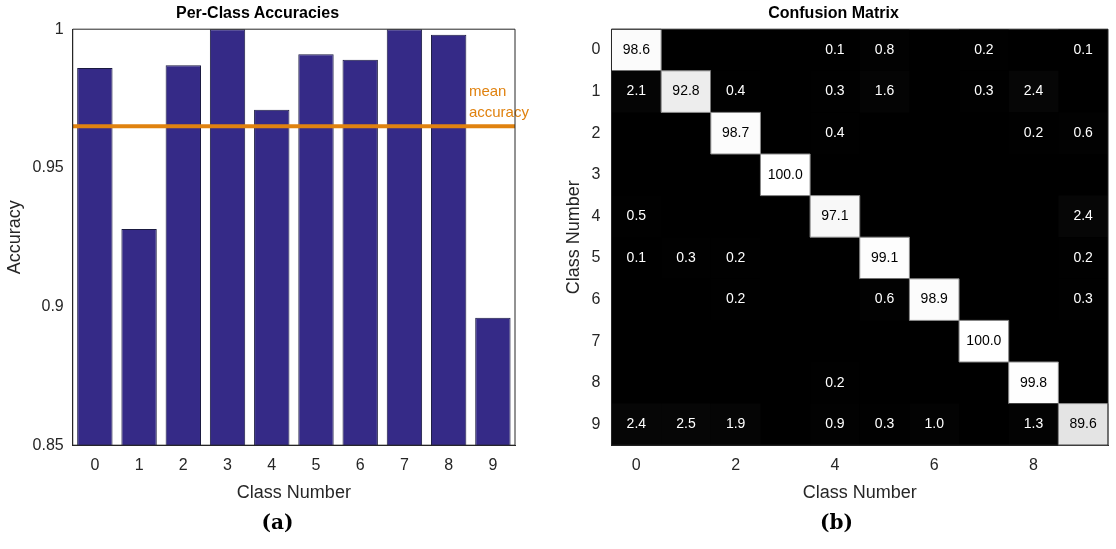 The width and height of the screenshot is (1116, 549). What do you see at coordinates (596, 257) in the screenshot?
I see `y-tick-label: 5` at bounding box center [596, 257].